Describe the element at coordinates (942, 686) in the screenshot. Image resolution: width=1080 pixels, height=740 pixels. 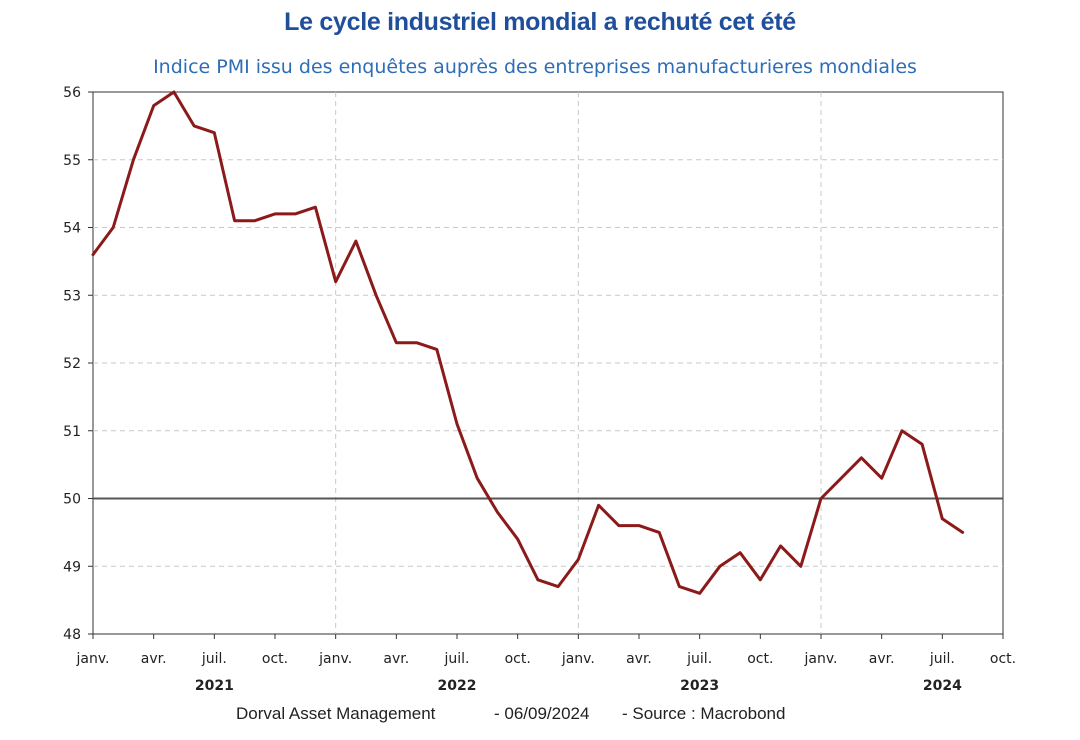
I see `x-year-label: 2024` at that location.